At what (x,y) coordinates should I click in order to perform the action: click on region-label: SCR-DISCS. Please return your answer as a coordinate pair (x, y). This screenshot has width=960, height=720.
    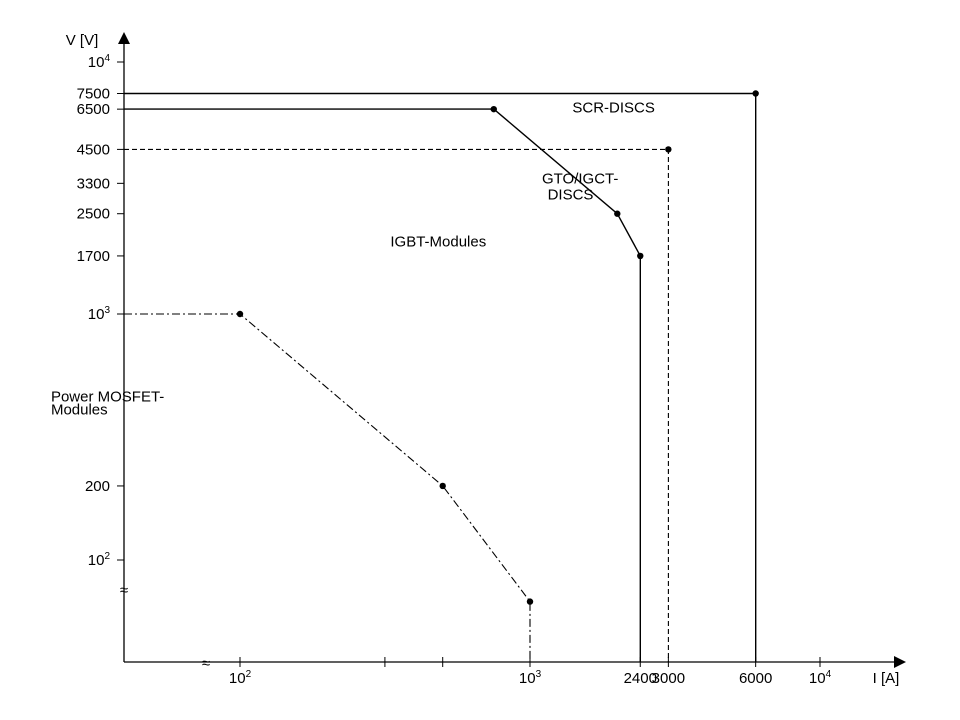
    Looking at the image, I should click on (613, 108).